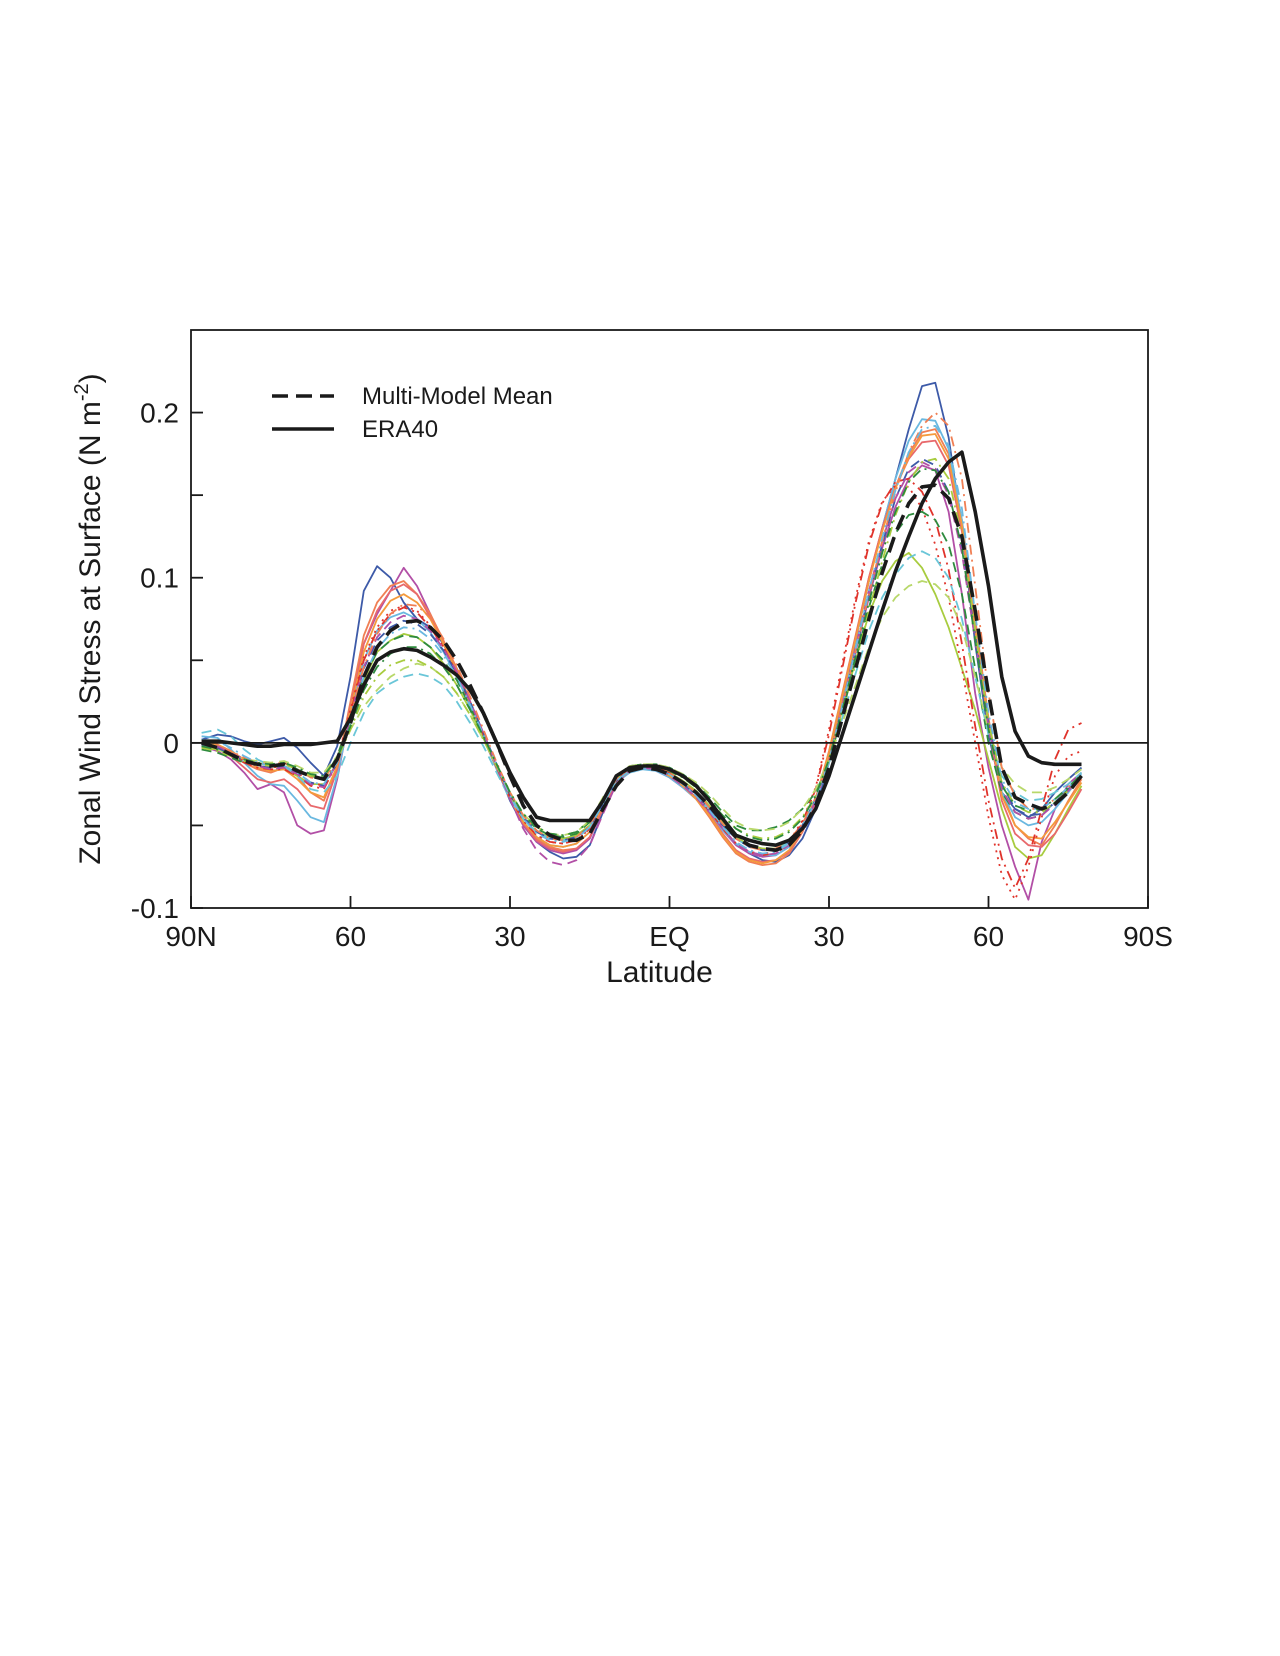 The height and width of the screenshot is (1656, 1280). Describe the element at coordinates (159, 413) in the screenshot. I see `y-tick-label: 0.2` at that location.